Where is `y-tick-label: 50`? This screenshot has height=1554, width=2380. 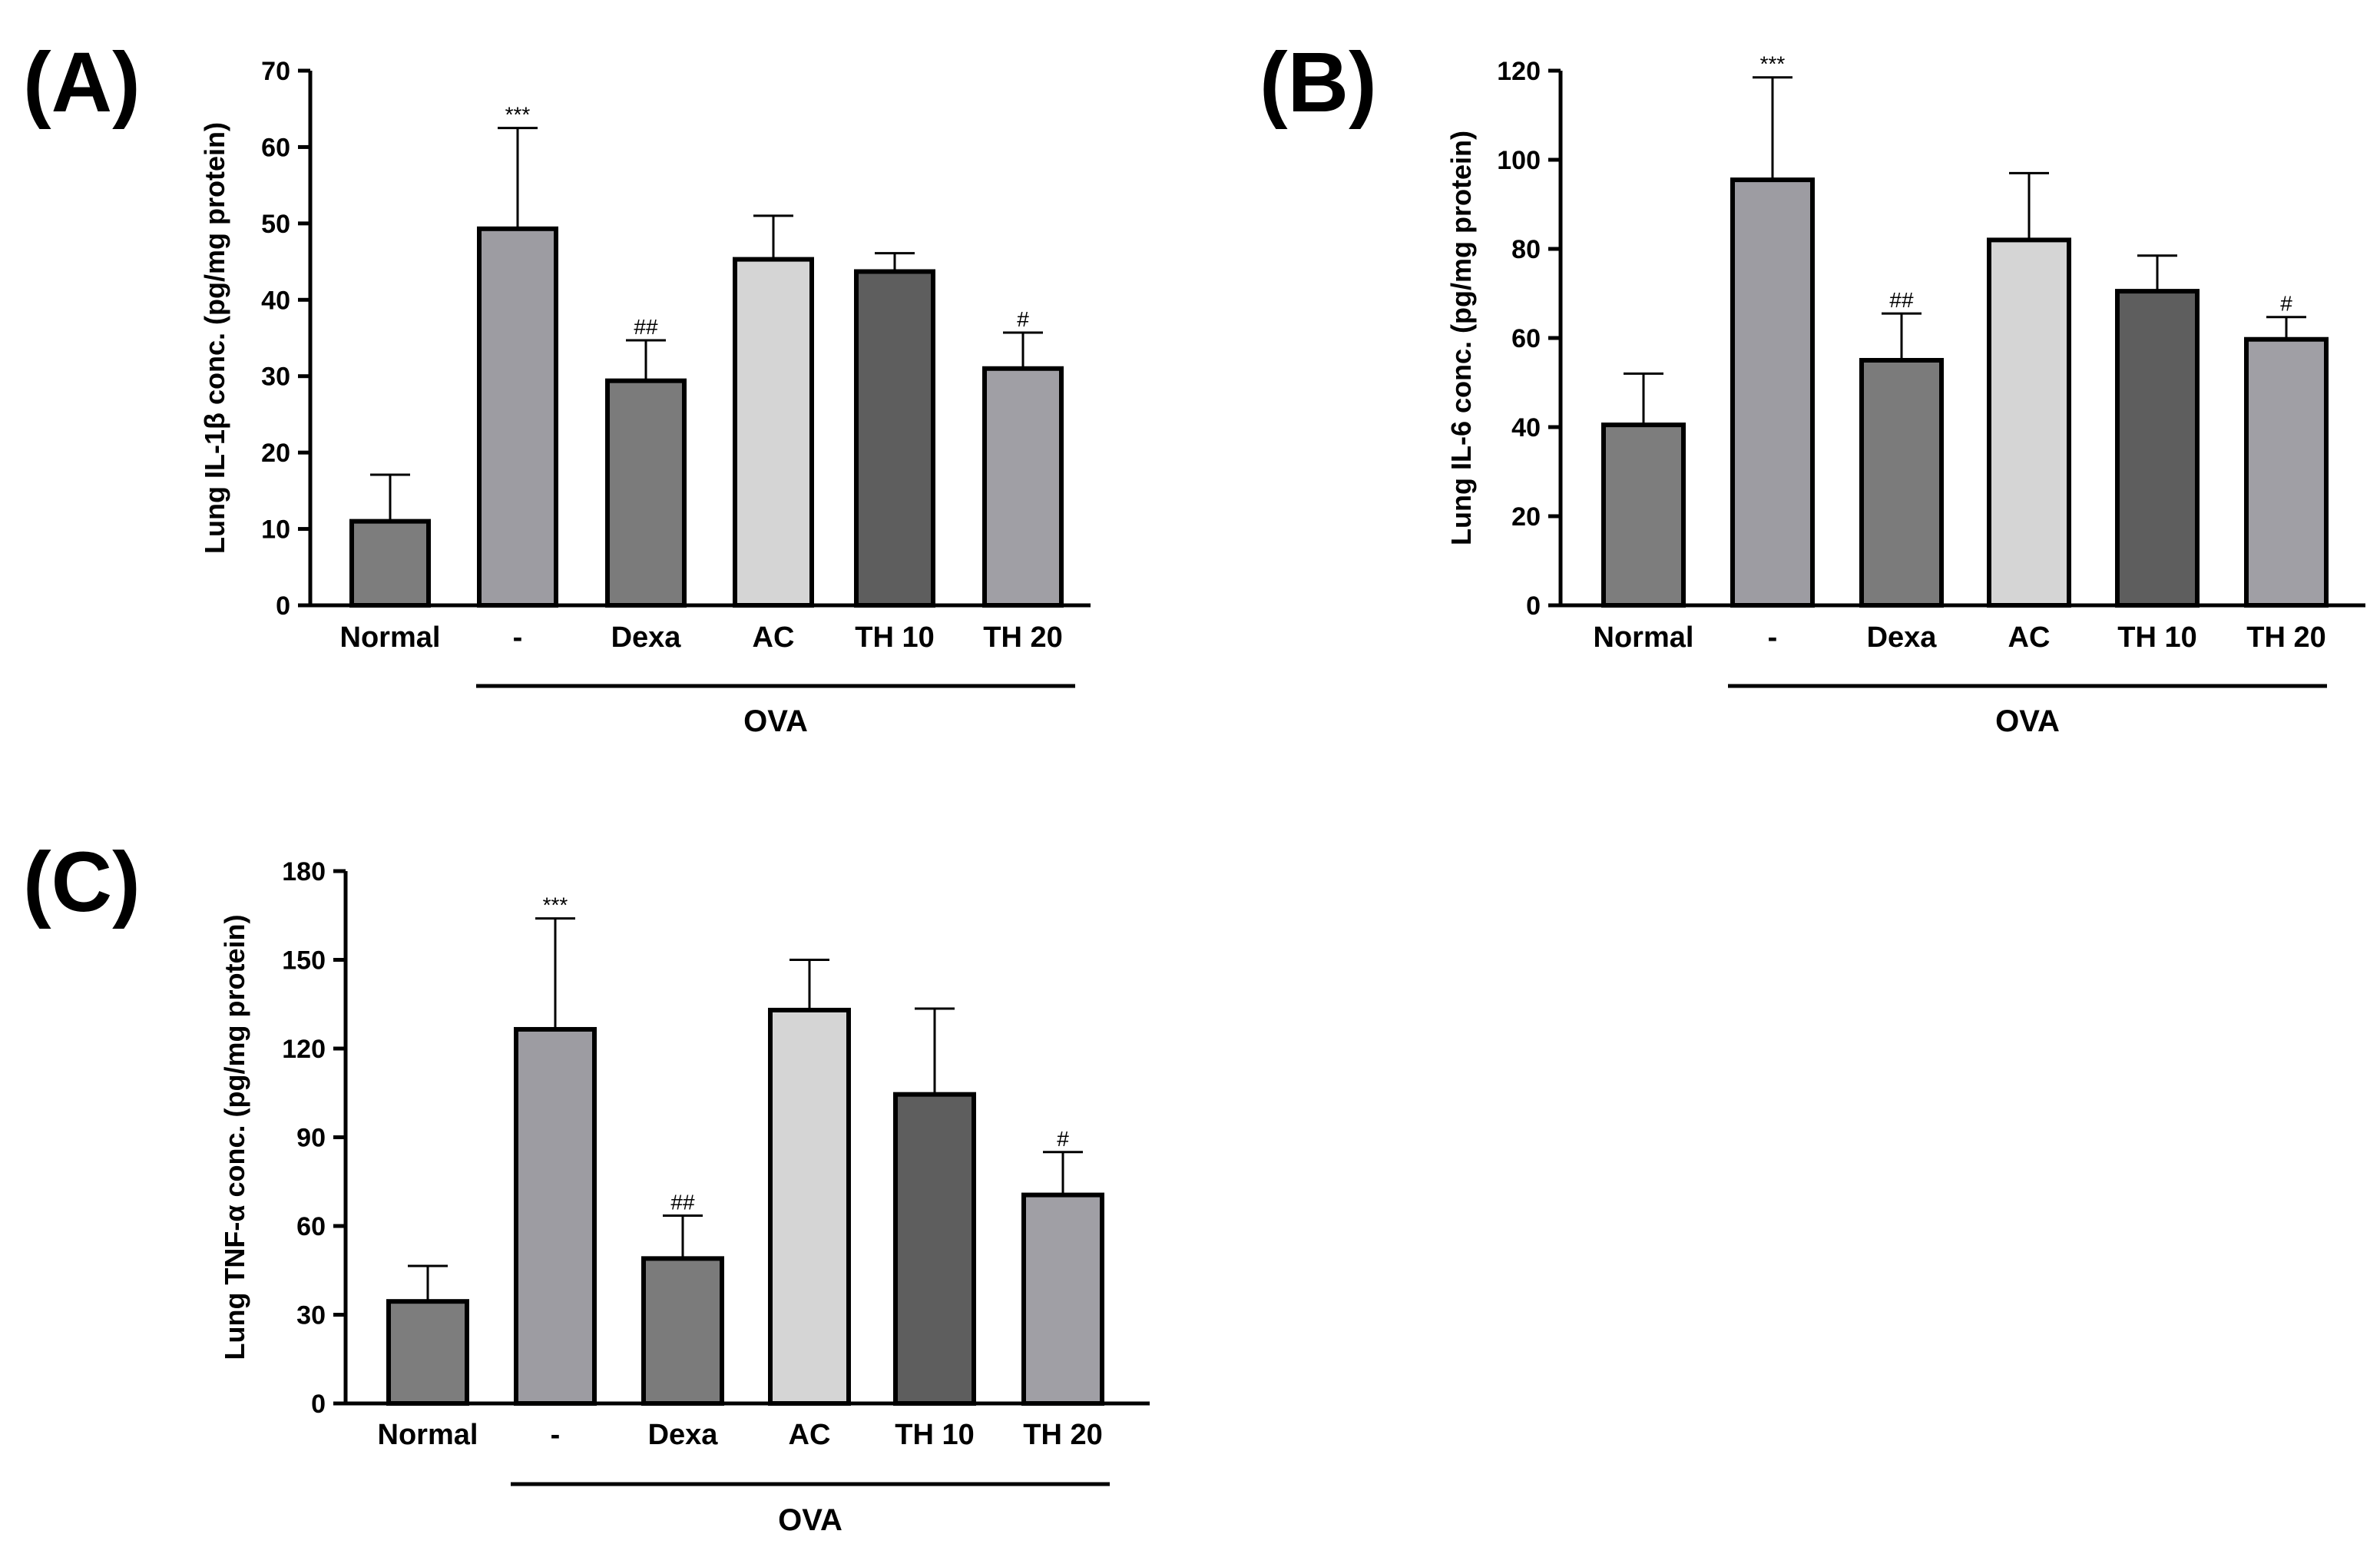
y-tick-label: 50 is located at coordinates (275, 224).